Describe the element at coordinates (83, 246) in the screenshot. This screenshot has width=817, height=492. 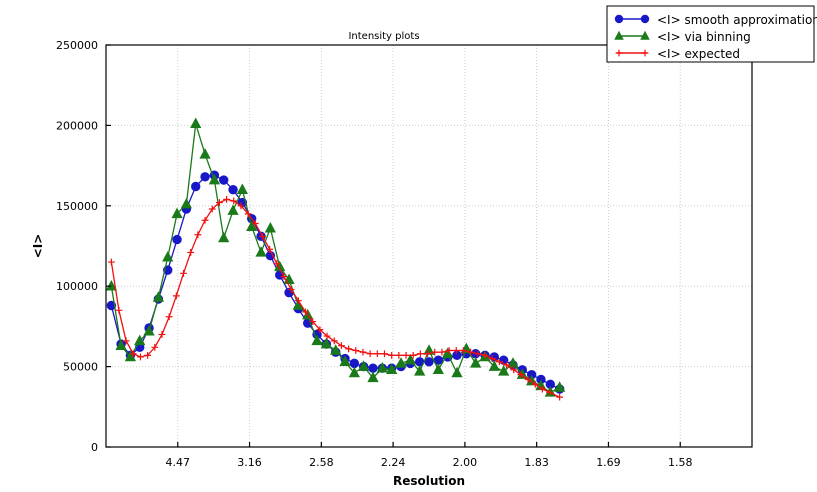
I see `y-axis: 0 50000 100000 150000 200000 250000` at that location.